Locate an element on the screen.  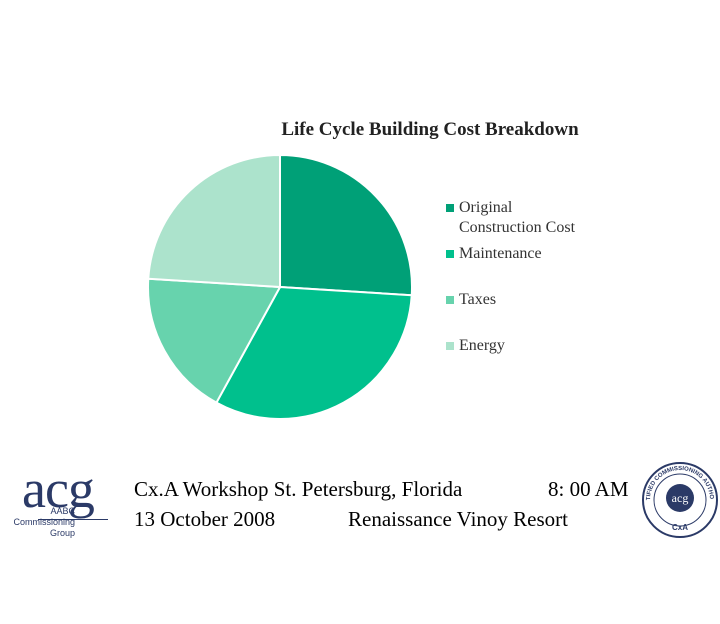
svg-text: acg is located at coordinates (680, 498).